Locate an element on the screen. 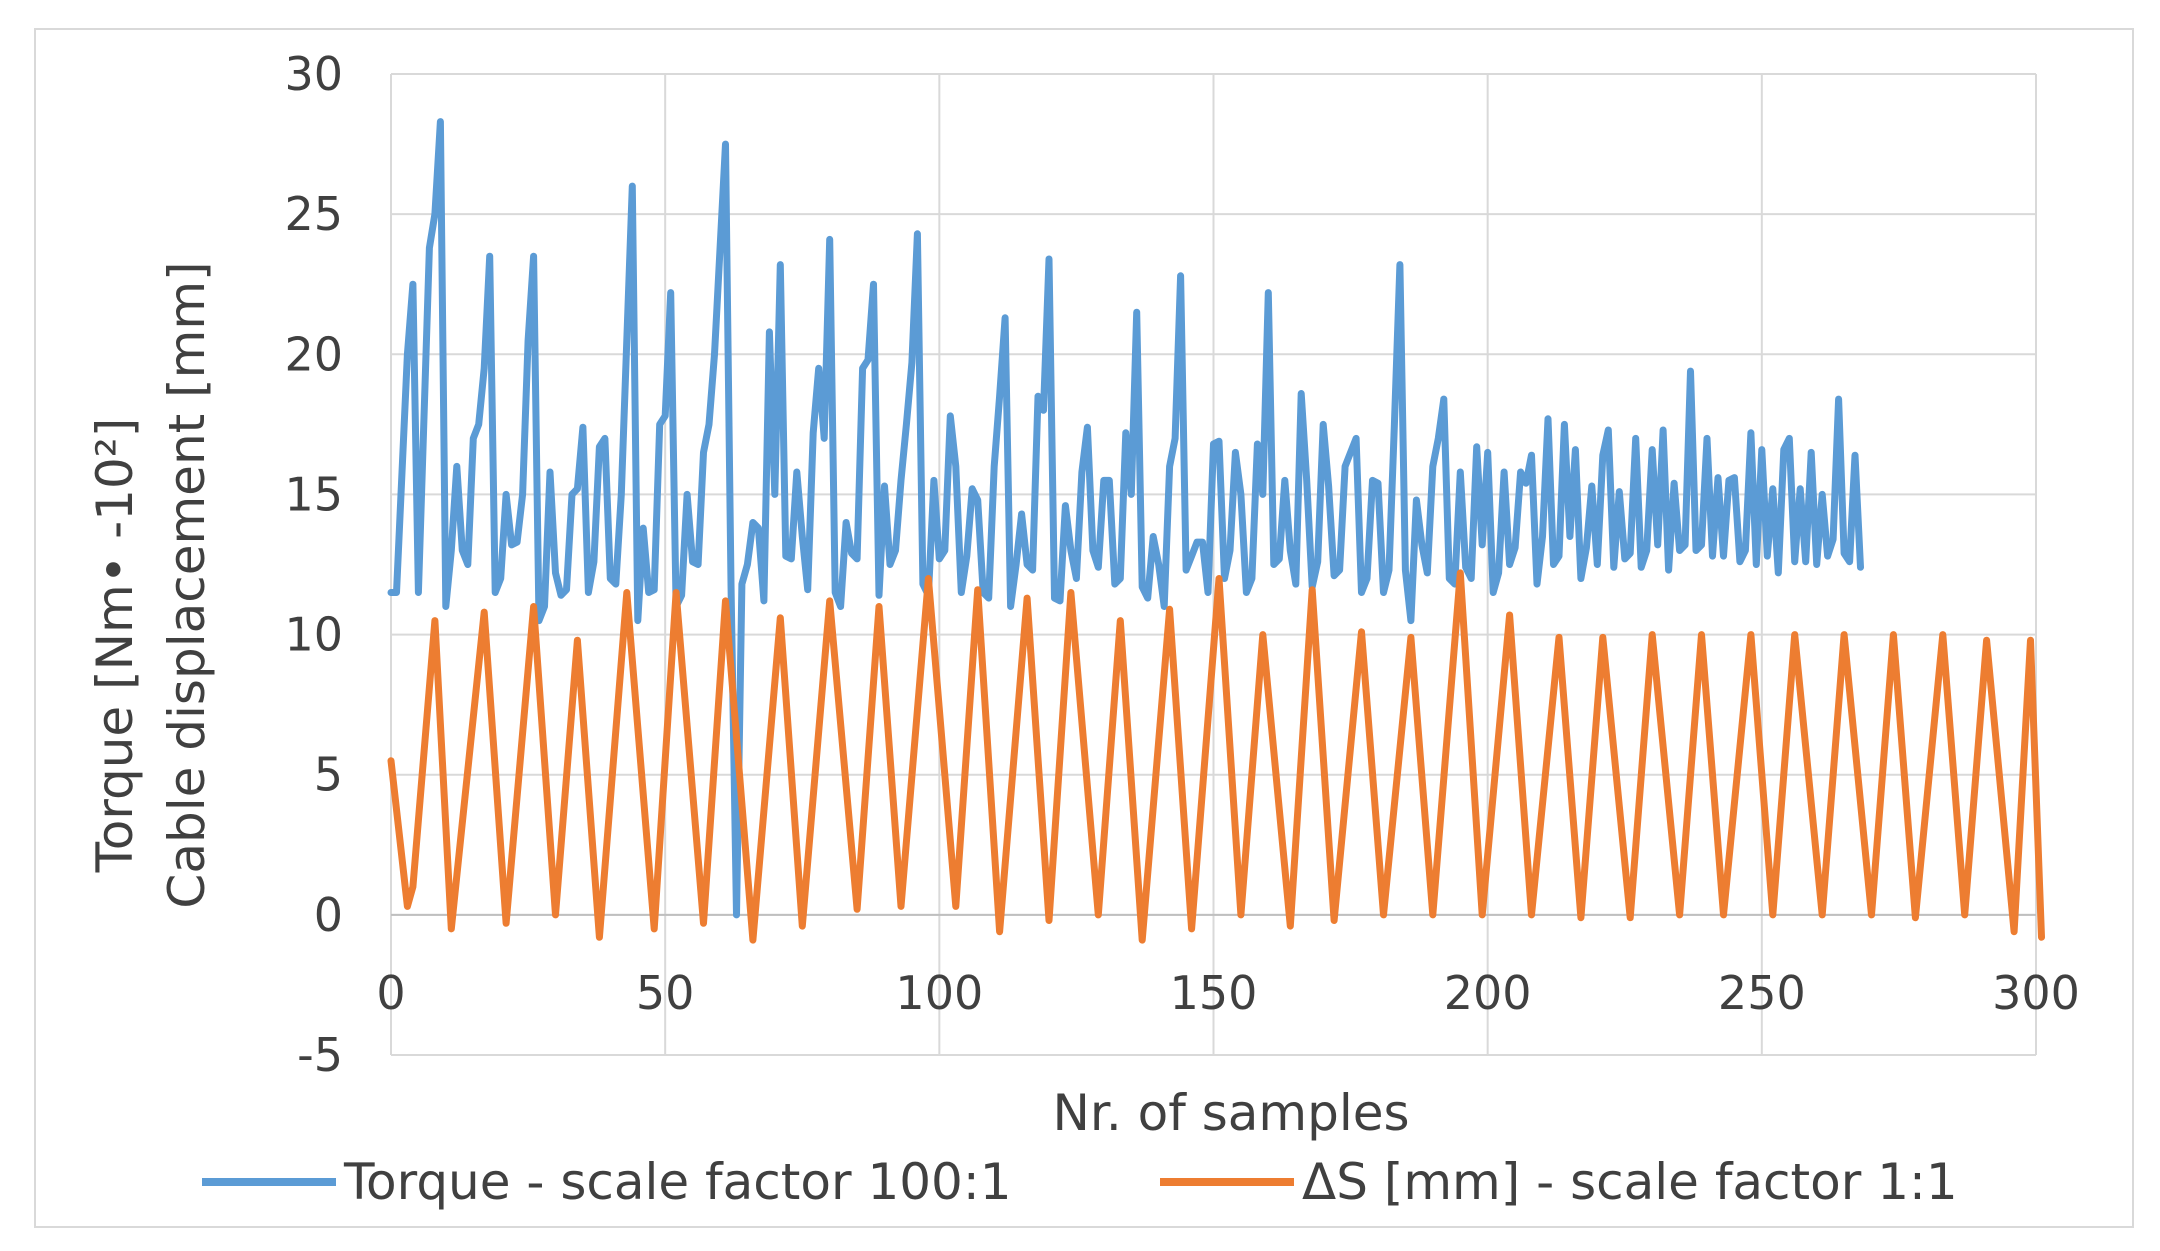 The height and width of the screenshot is (1251, 2160). legend-label-delta-s: ΔS [mm] - scale factor 1:1 is located at coordinates (1630, 1182).